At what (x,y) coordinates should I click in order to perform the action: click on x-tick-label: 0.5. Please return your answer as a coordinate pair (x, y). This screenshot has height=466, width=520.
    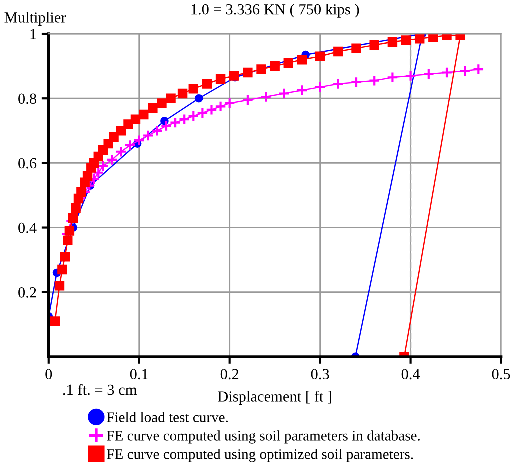
    Looking at the image, I should click on (501, 374).